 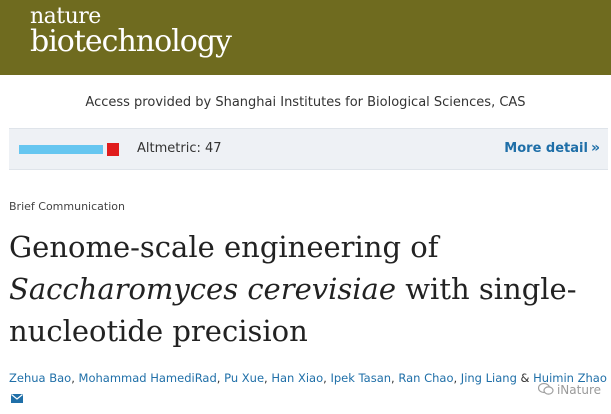 What do you see at coordinates (545, 390) in the screenshot?
I see `wechat-icon` at bounding box center [545, 390].